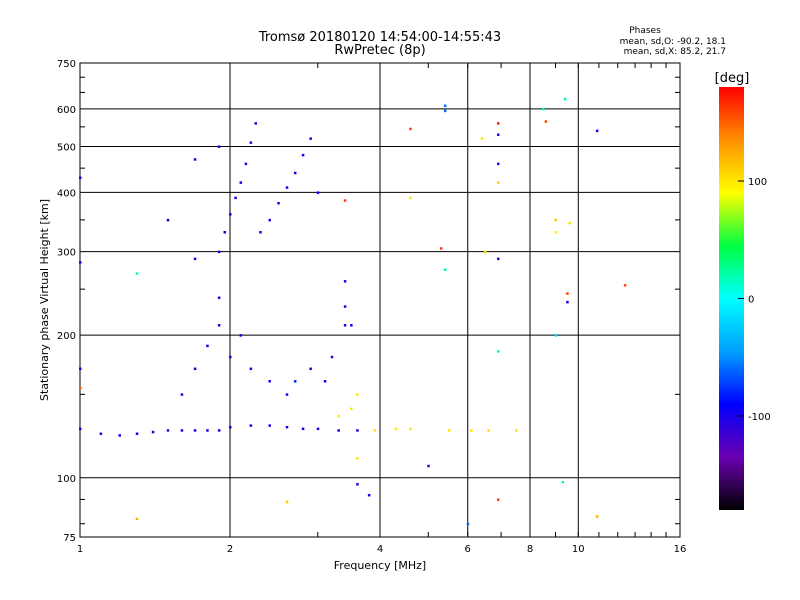 This screenshot has width=800, height=600. Describe the element at coordinates (754, 300) in the screenshot. I see `colorbar-ticks: 100 0 -100` at that location.